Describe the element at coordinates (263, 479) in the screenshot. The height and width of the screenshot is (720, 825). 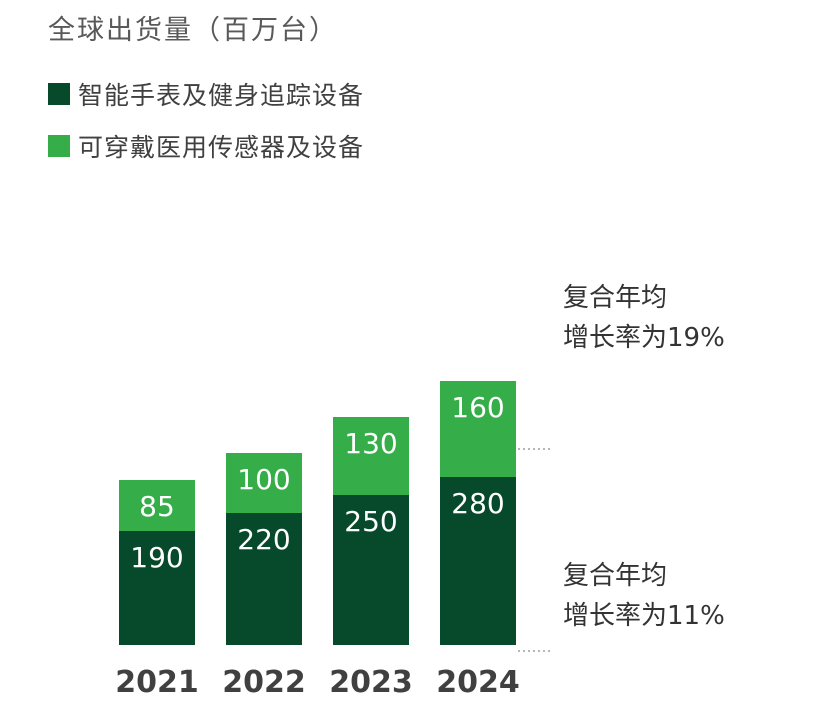
I see `data-label-2022-s1: 100` at that location.